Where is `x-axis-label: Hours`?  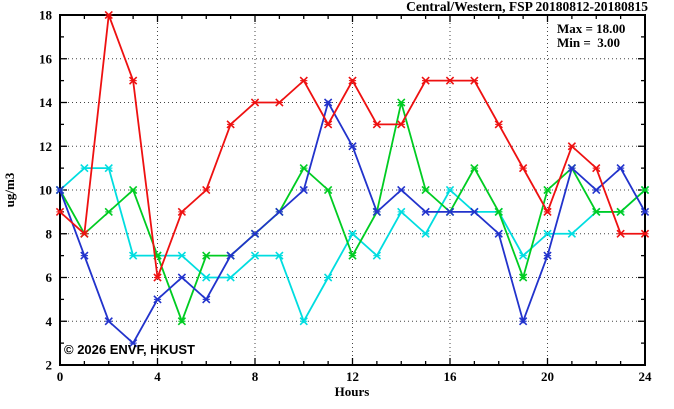
x-axis-label: Hours is located at coordinates (352, 391).